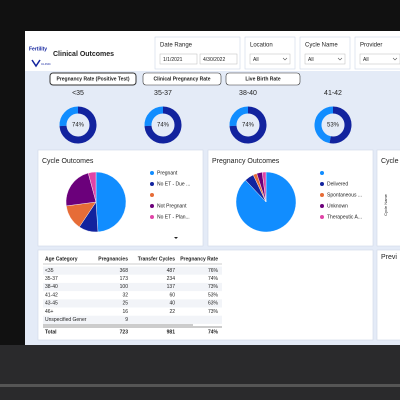  Describe the element at coordinates (199, 259) in the screenshot. I see `column-header: Pregnancy Rate` at that location.